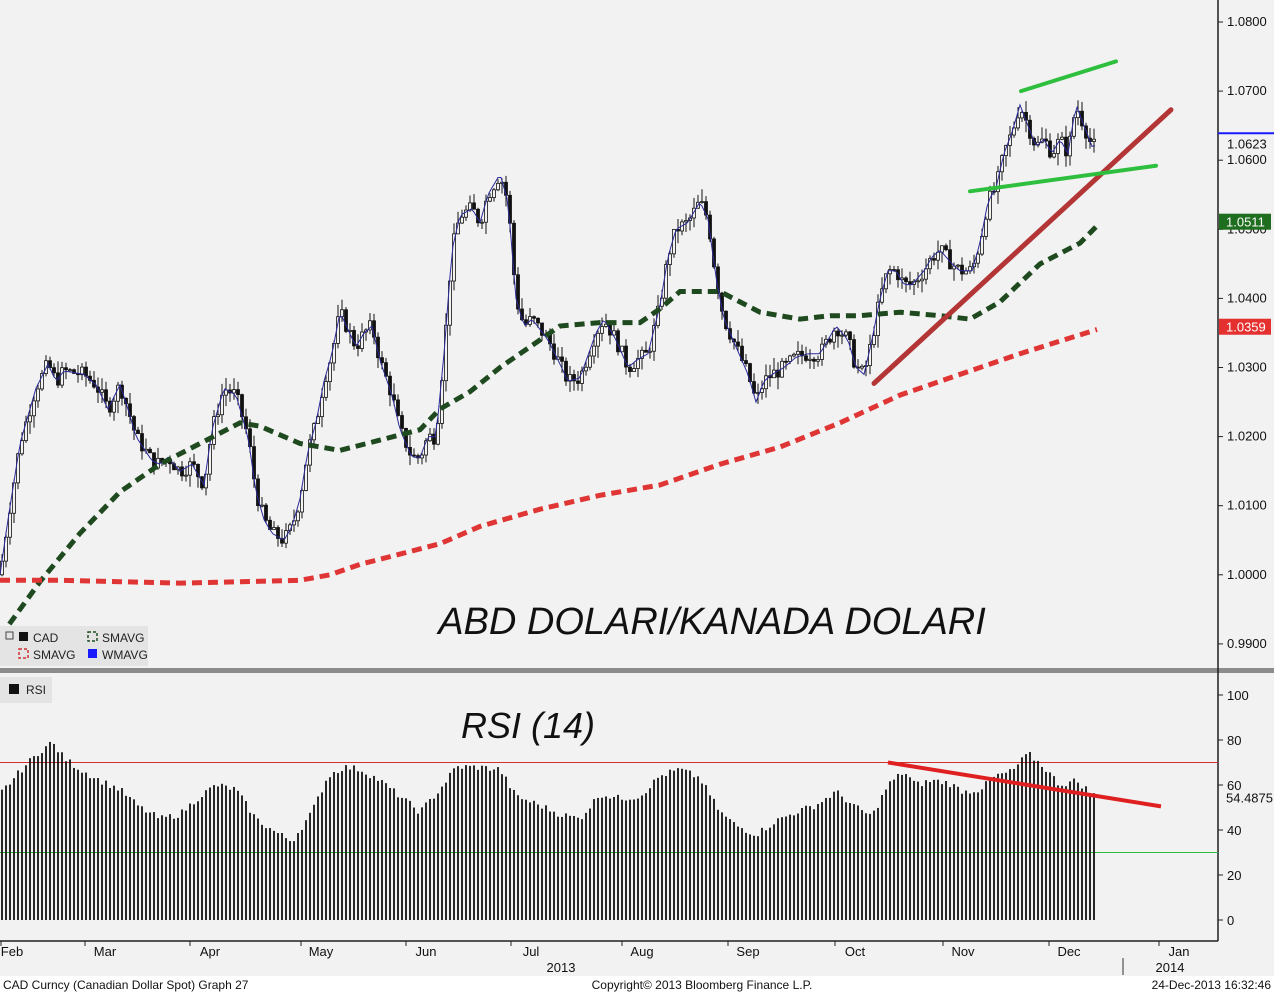 Image resolution: width=1274 pixels, height=993 pixels. I want to click on price-trend-lines, so click(1022, 222).